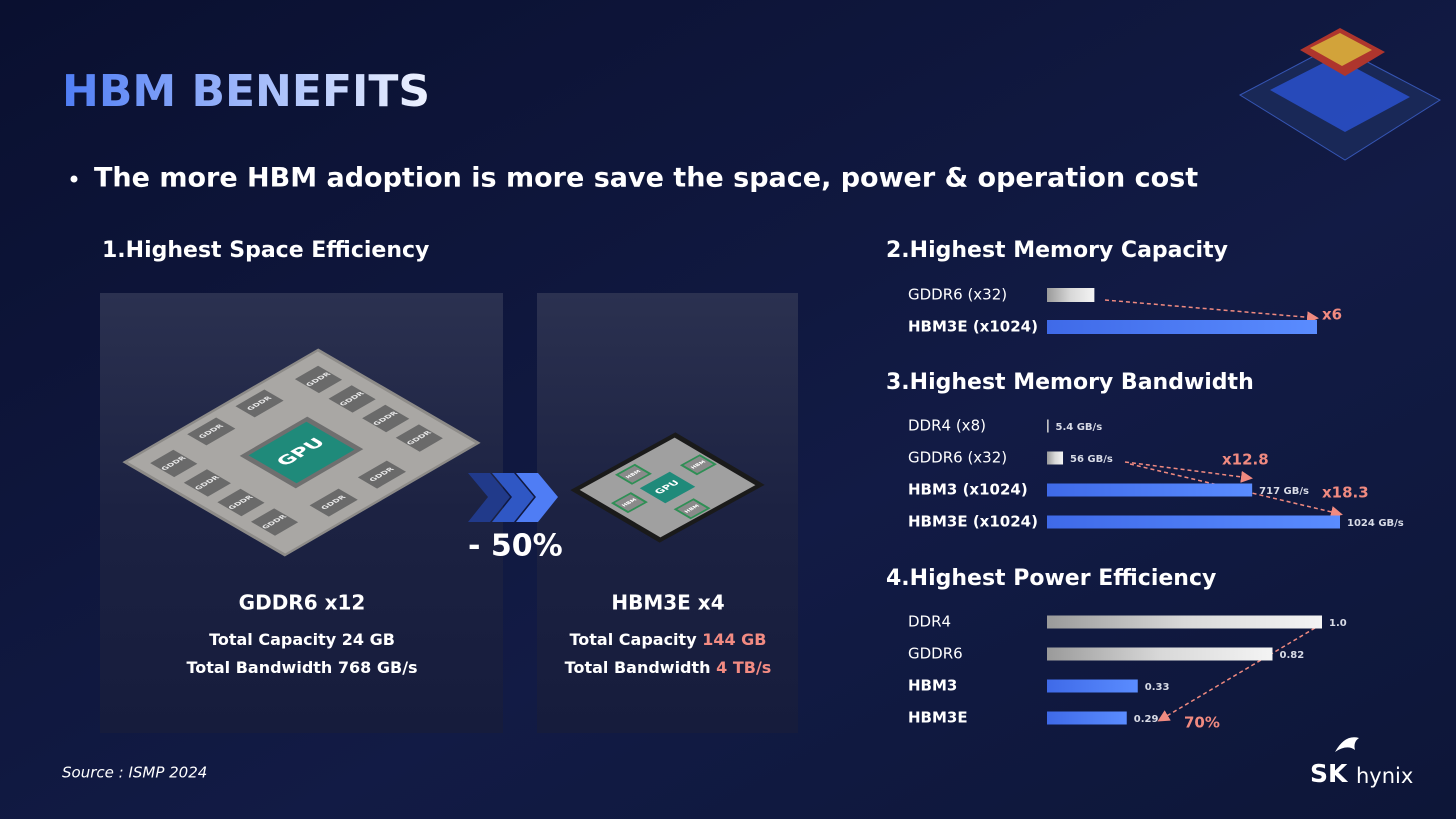 Image resolution: width=1456 pixels, height=819 pixels. I want to click on chip-decoration, so click(1340, 94).